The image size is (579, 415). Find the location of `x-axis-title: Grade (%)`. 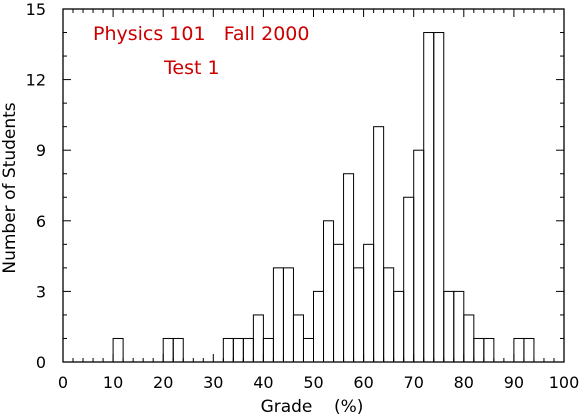

x-axis-title: Grade (%) is located at coordinates (312, 406).